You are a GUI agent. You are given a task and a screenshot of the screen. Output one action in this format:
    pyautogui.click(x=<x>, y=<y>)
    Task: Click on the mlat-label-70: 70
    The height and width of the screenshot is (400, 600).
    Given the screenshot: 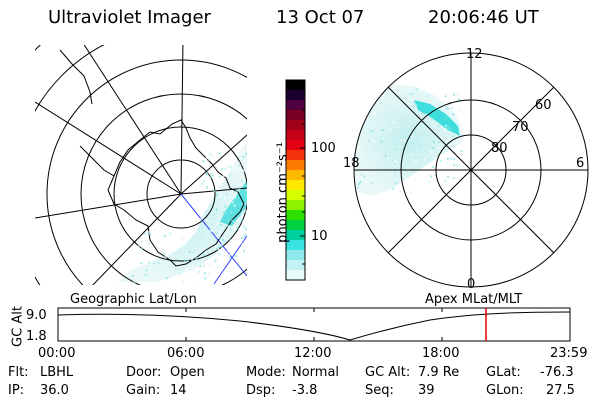 What is the action you would take?
    pyautogui.click(x=520, y=127)
    